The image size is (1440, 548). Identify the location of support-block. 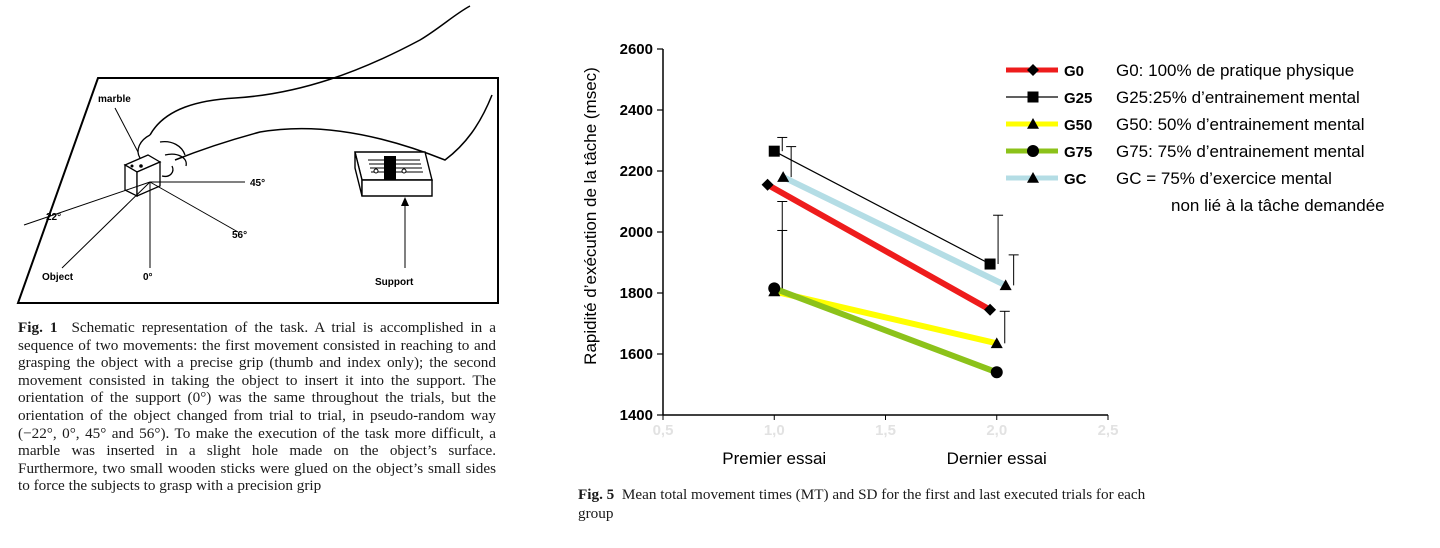
(393, 174).